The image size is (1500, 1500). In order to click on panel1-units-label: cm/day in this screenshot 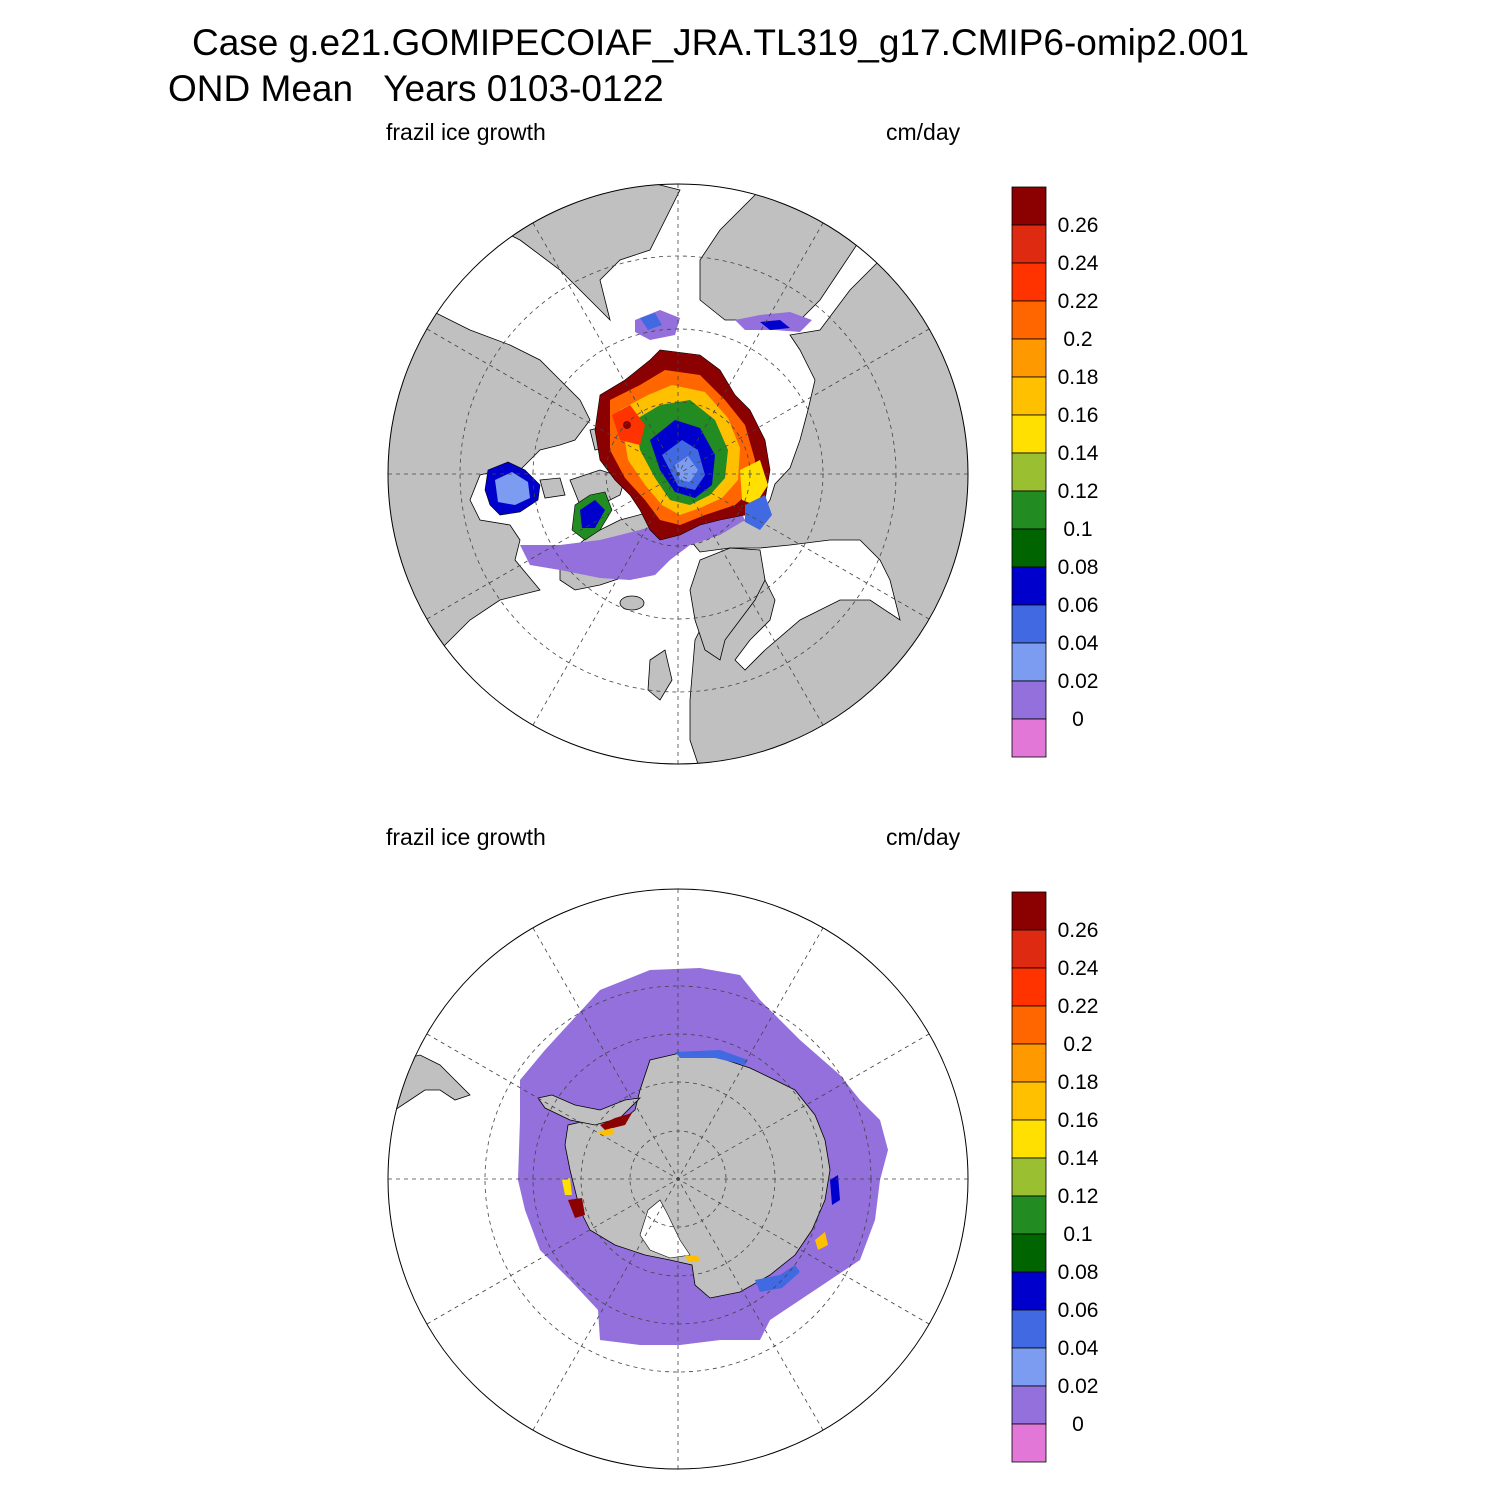, I will do `click(923, 132)`.